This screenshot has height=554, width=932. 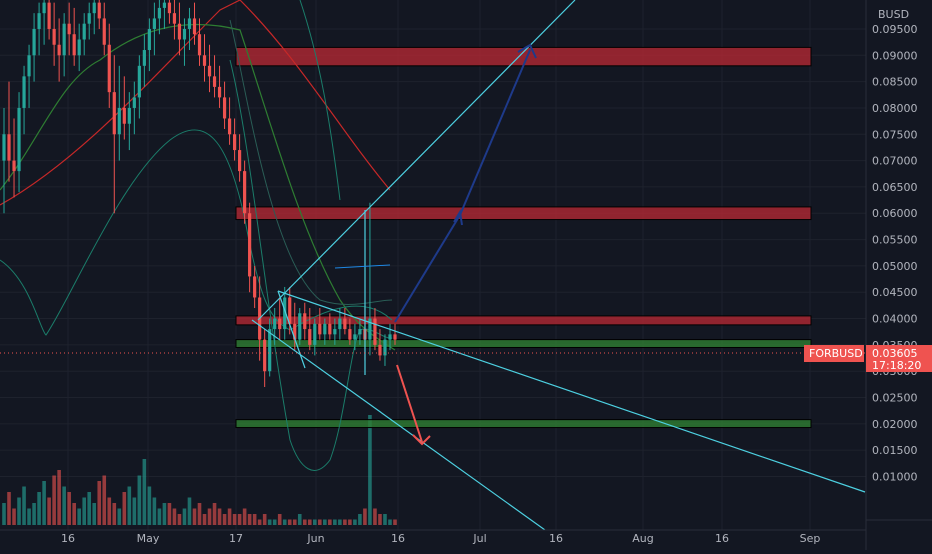 I want to click on time-tick-label: May, so click(x=148, y=538).